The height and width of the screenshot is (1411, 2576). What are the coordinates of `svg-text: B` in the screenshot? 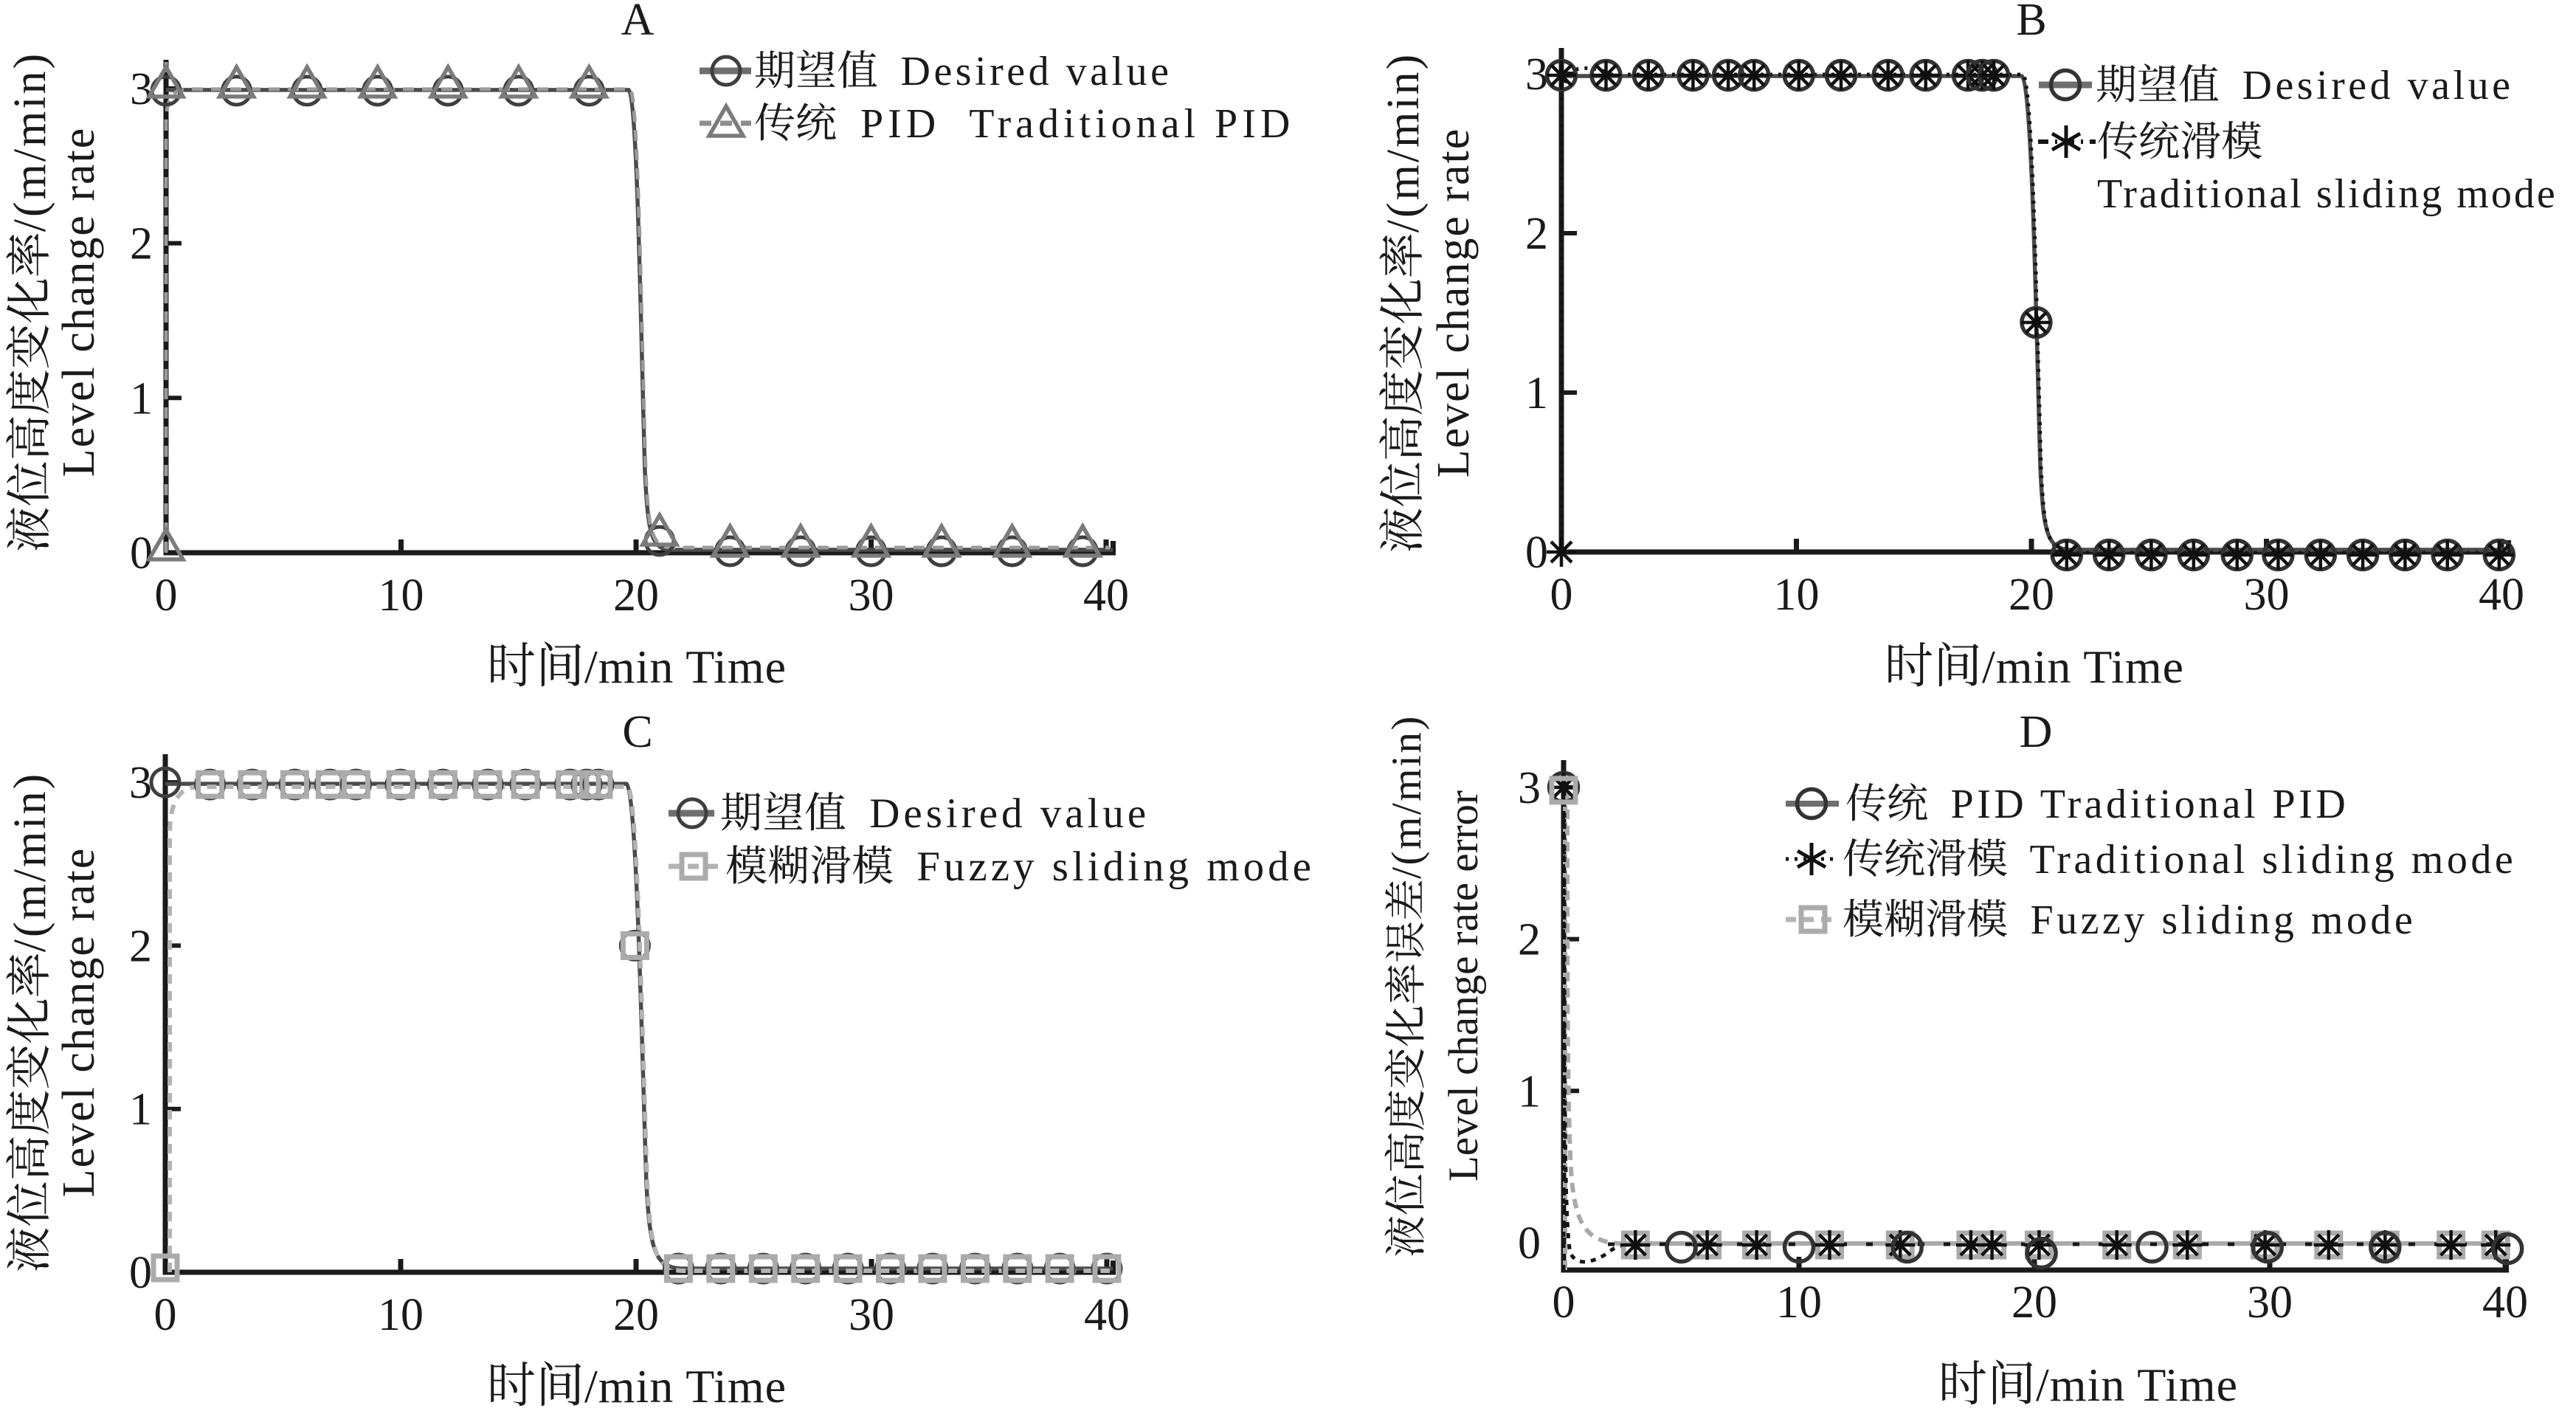 It's located at (2031, 22).